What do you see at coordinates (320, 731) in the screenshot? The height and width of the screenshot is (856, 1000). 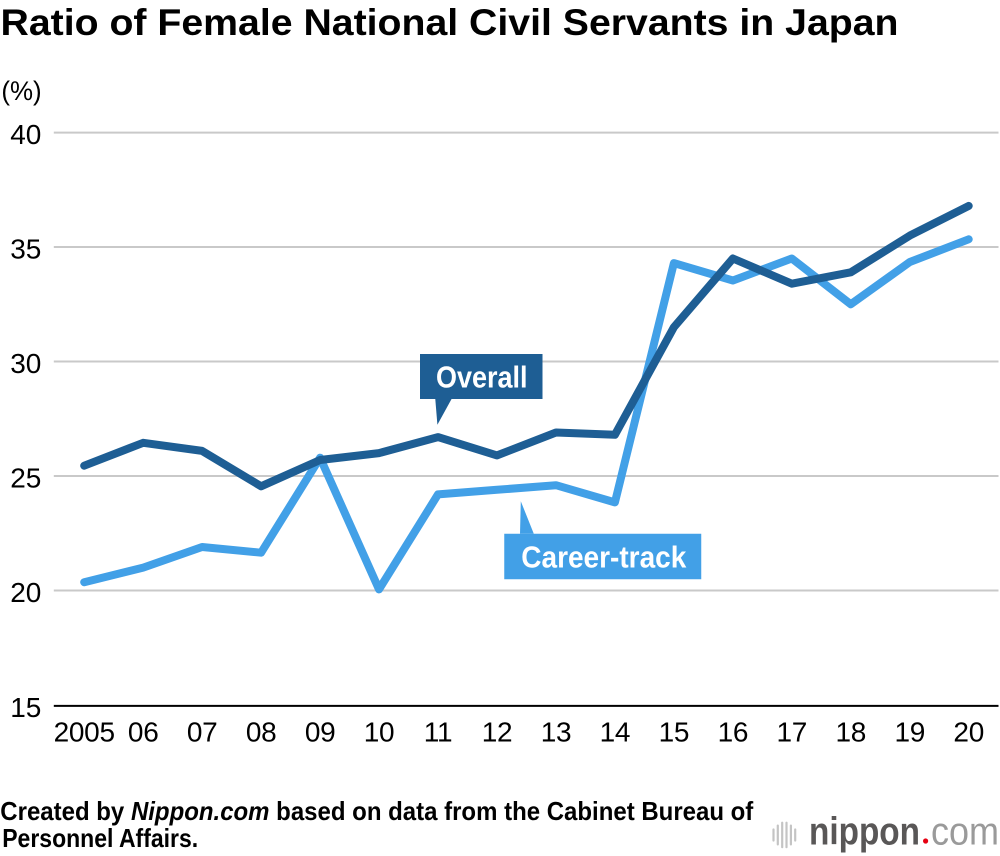 I see `svg-text: 09` at bounding box center [320, 731].